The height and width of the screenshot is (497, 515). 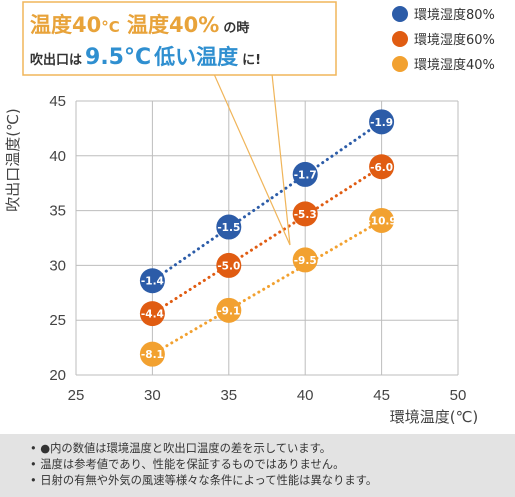 What do you see at coordinates (76, 395) in the screenshot?
I see `x-tick-label: 25` at bounding box center [76, 395].